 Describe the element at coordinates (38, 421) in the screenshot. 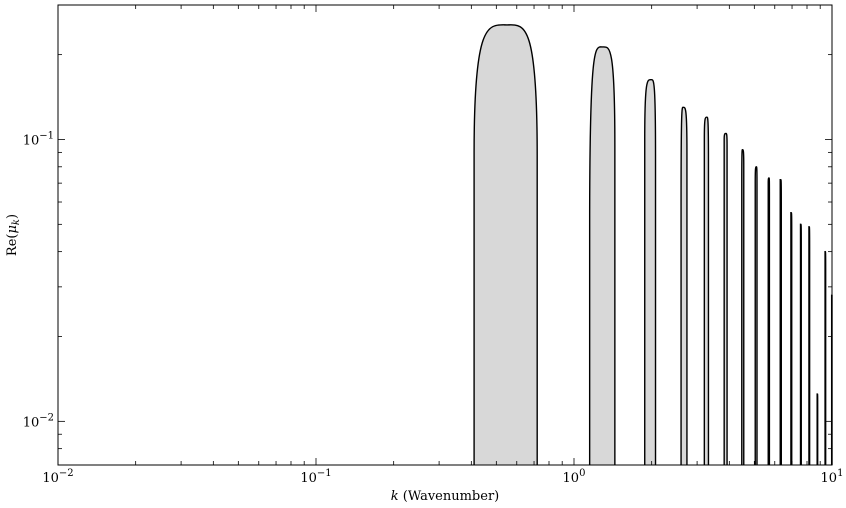

I see `y-tick-label: 10⁻²` at that location.